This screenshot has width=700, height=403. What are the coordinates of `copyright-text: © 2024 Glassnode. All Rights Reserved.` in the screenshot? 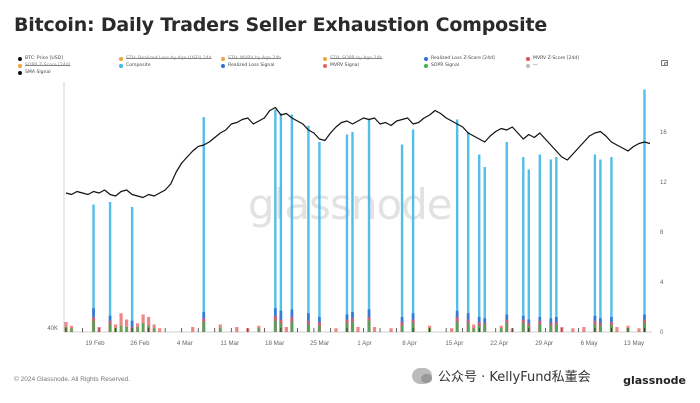 It's located at (72, 379).